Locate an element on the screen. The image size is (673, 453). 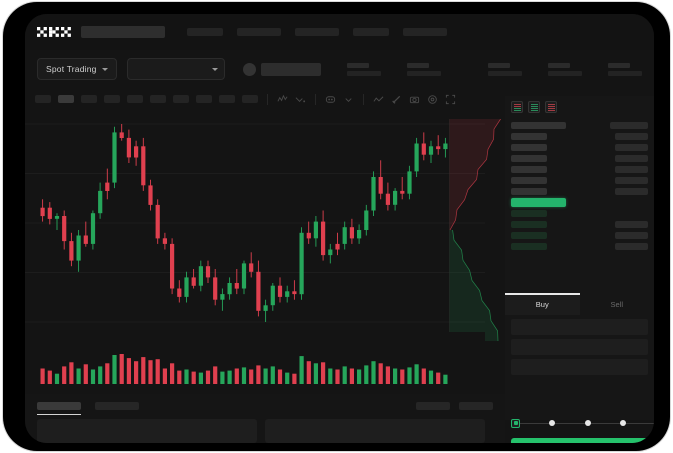
bottom-panel-right is located at coordinates (375, 431).